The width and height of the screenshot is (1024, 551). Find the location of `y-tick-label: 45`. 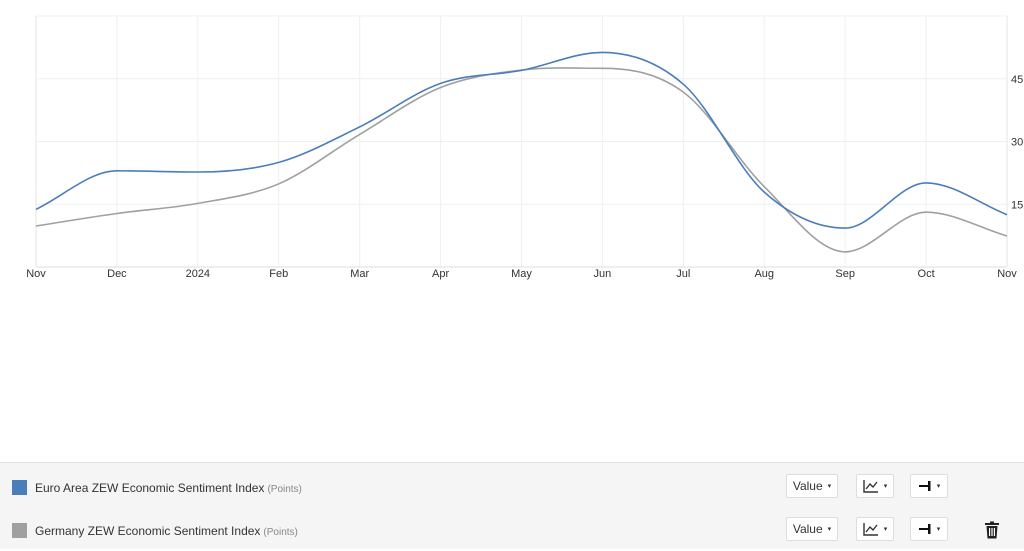

y-tick-label: 45 is located at coordinates (1017, 80).